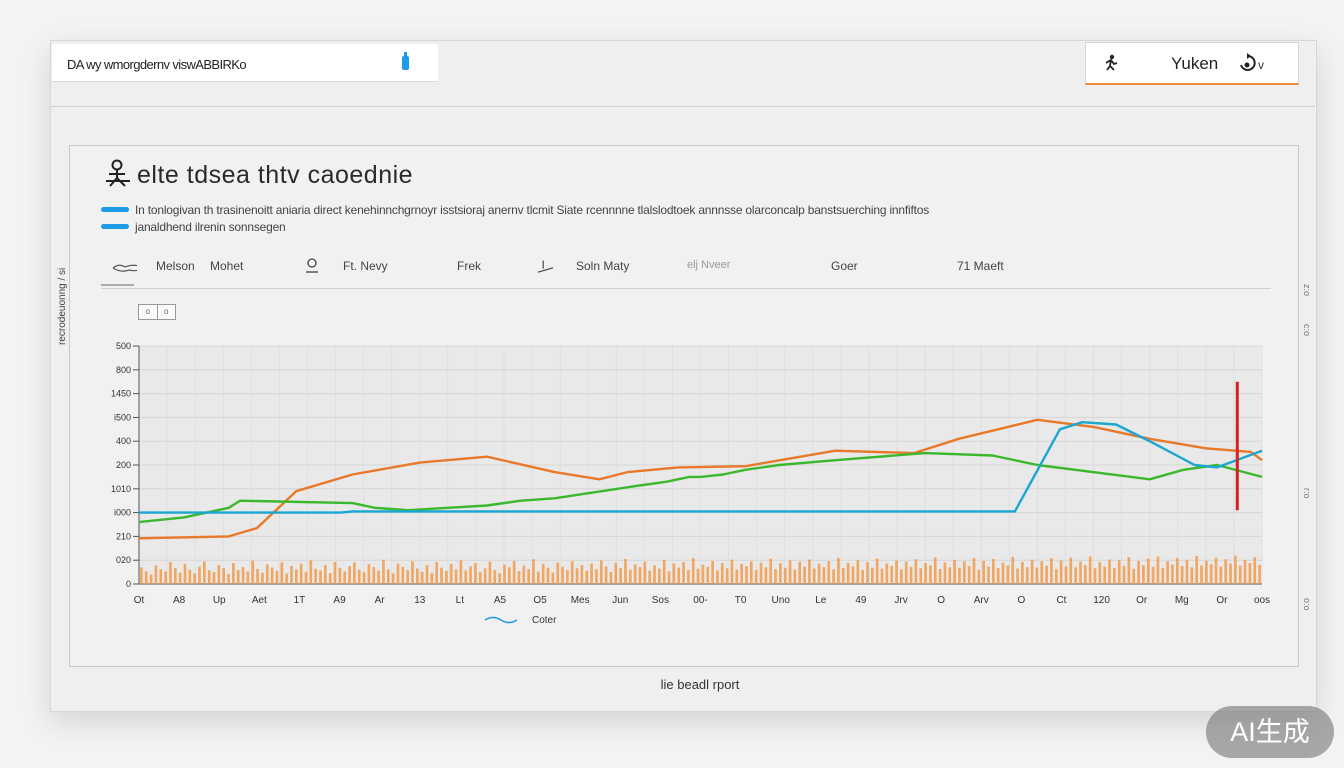 The image size is (1344, 768). I want to click on x-tick-label: Uno, so click(781, 600).